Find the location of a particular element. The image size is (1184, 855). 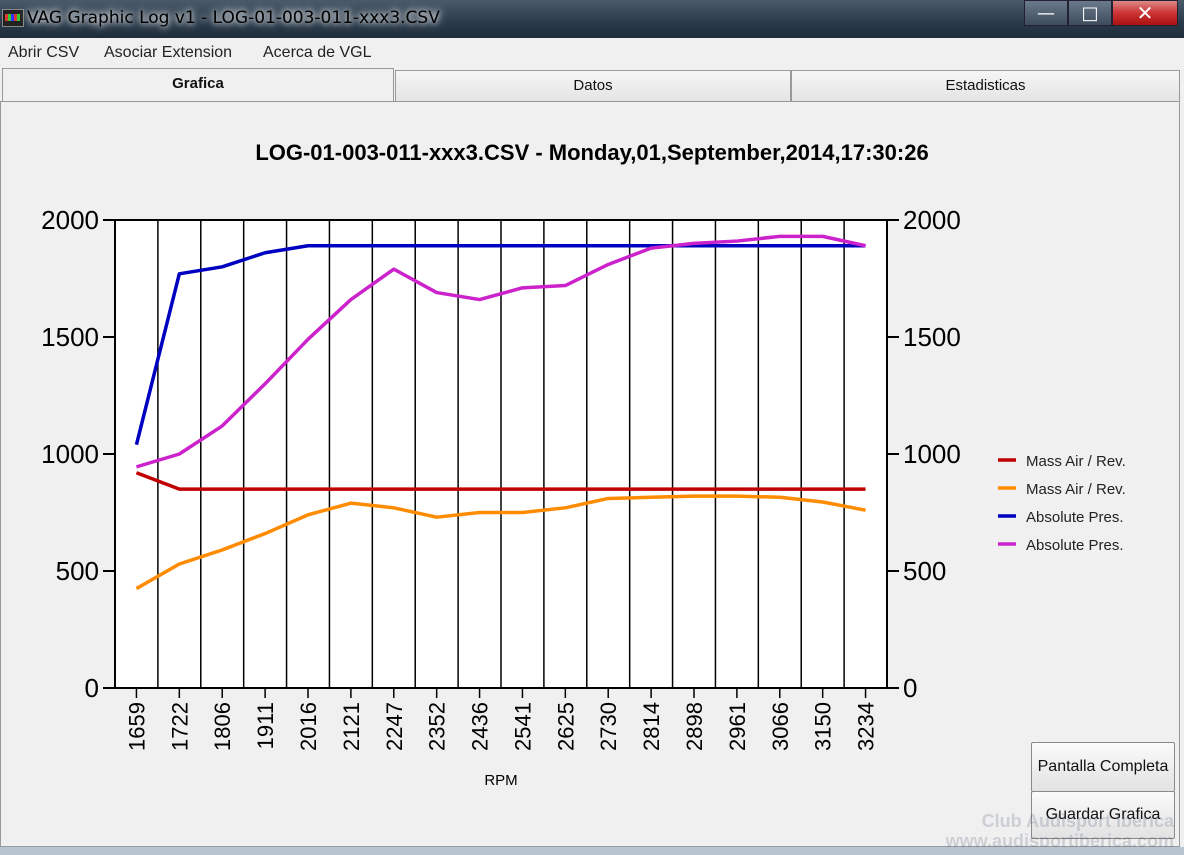

x-tick-label: 1722 is located at coordinates (179, 726).